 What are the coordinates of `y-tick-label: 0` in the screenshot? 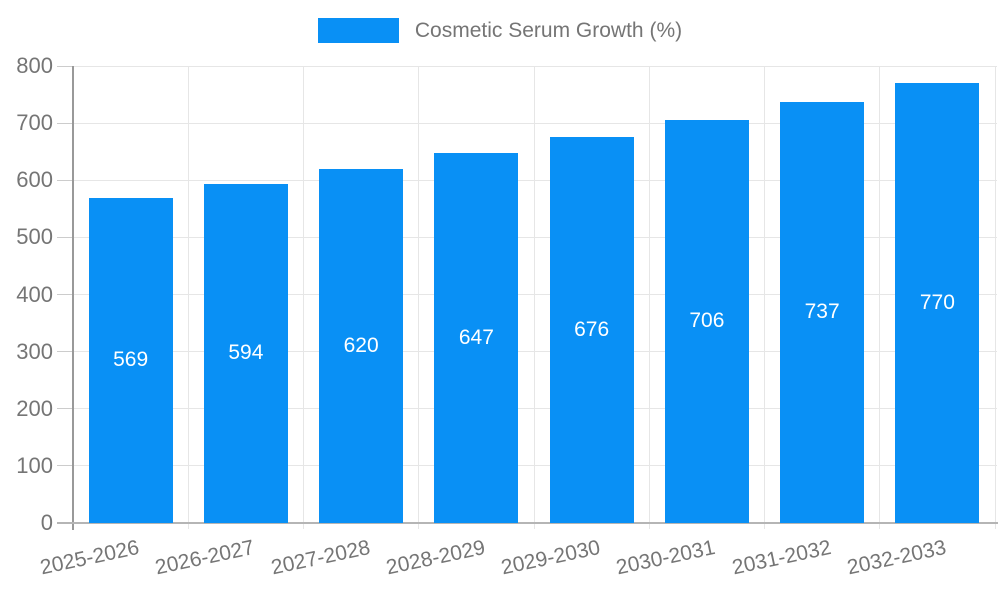 It's located at (46, 522).